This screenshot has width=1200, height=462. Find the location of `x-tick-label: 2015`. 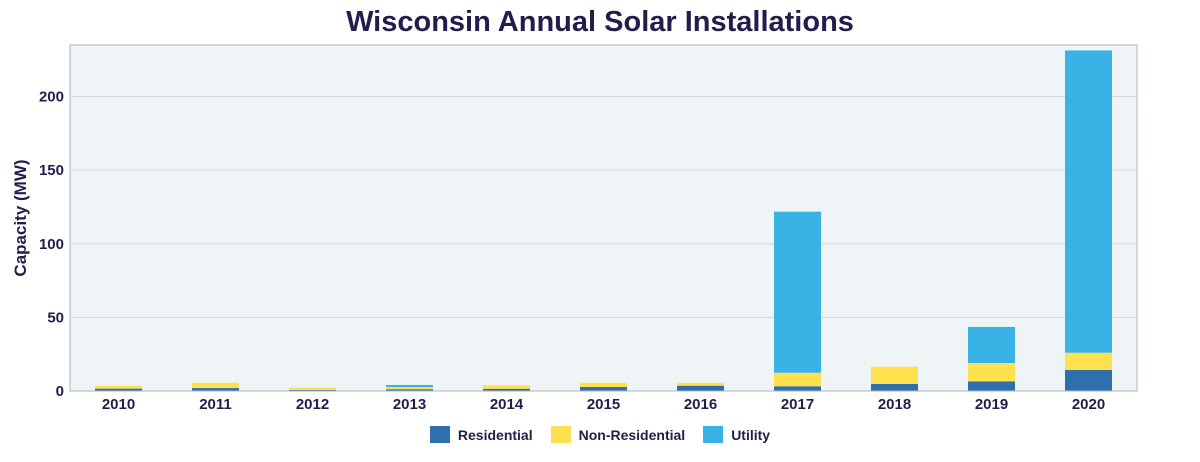

x-tick-label: 2015 is located at coordinates (603, 404).